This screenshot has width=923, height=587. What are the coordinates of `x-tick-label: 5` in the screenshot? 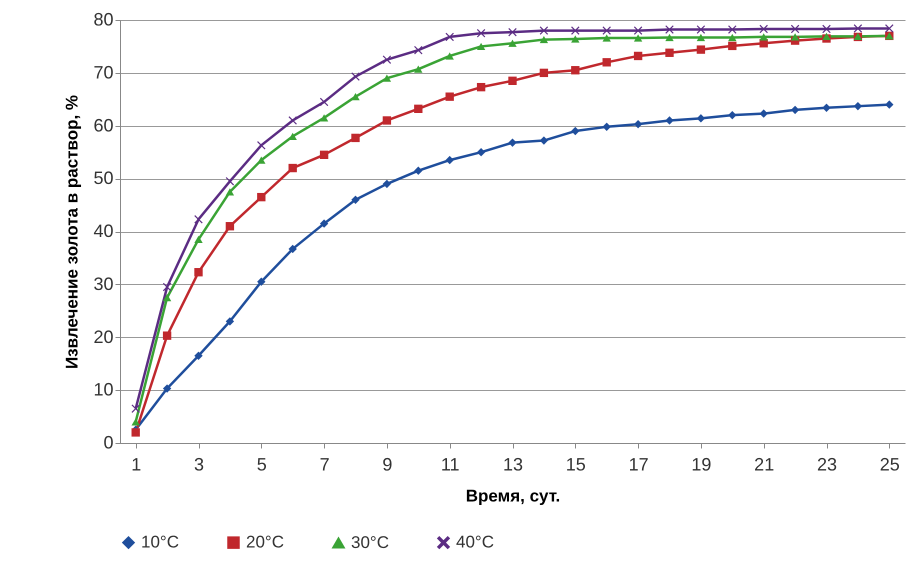 It's located at (261, 464).